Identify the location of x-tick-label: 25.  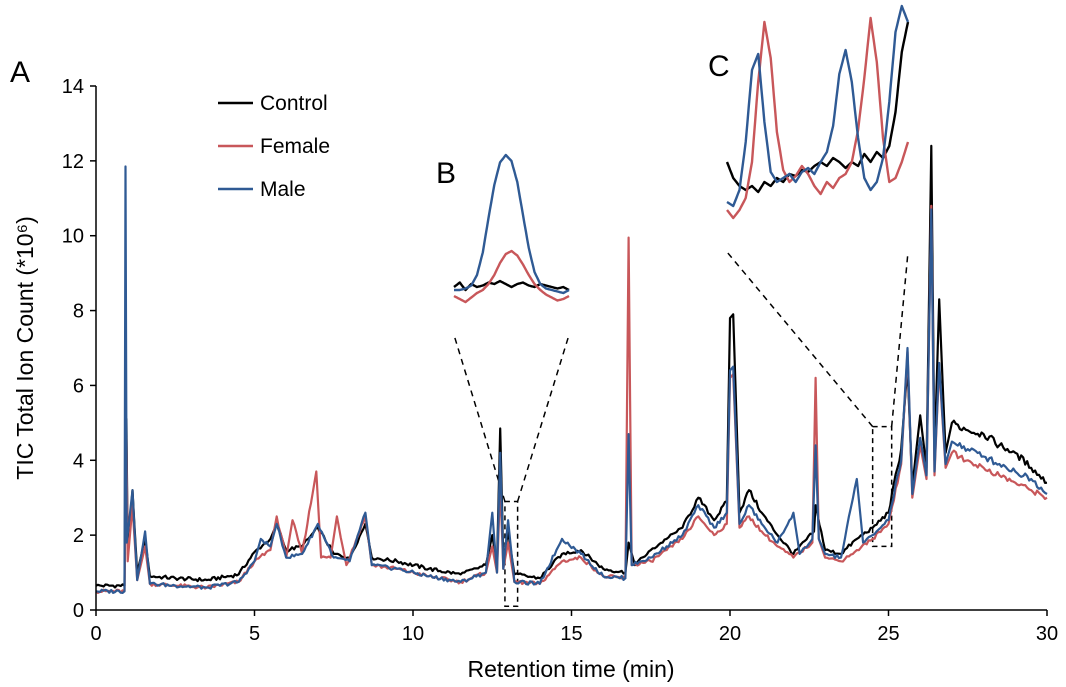
(888, 634).